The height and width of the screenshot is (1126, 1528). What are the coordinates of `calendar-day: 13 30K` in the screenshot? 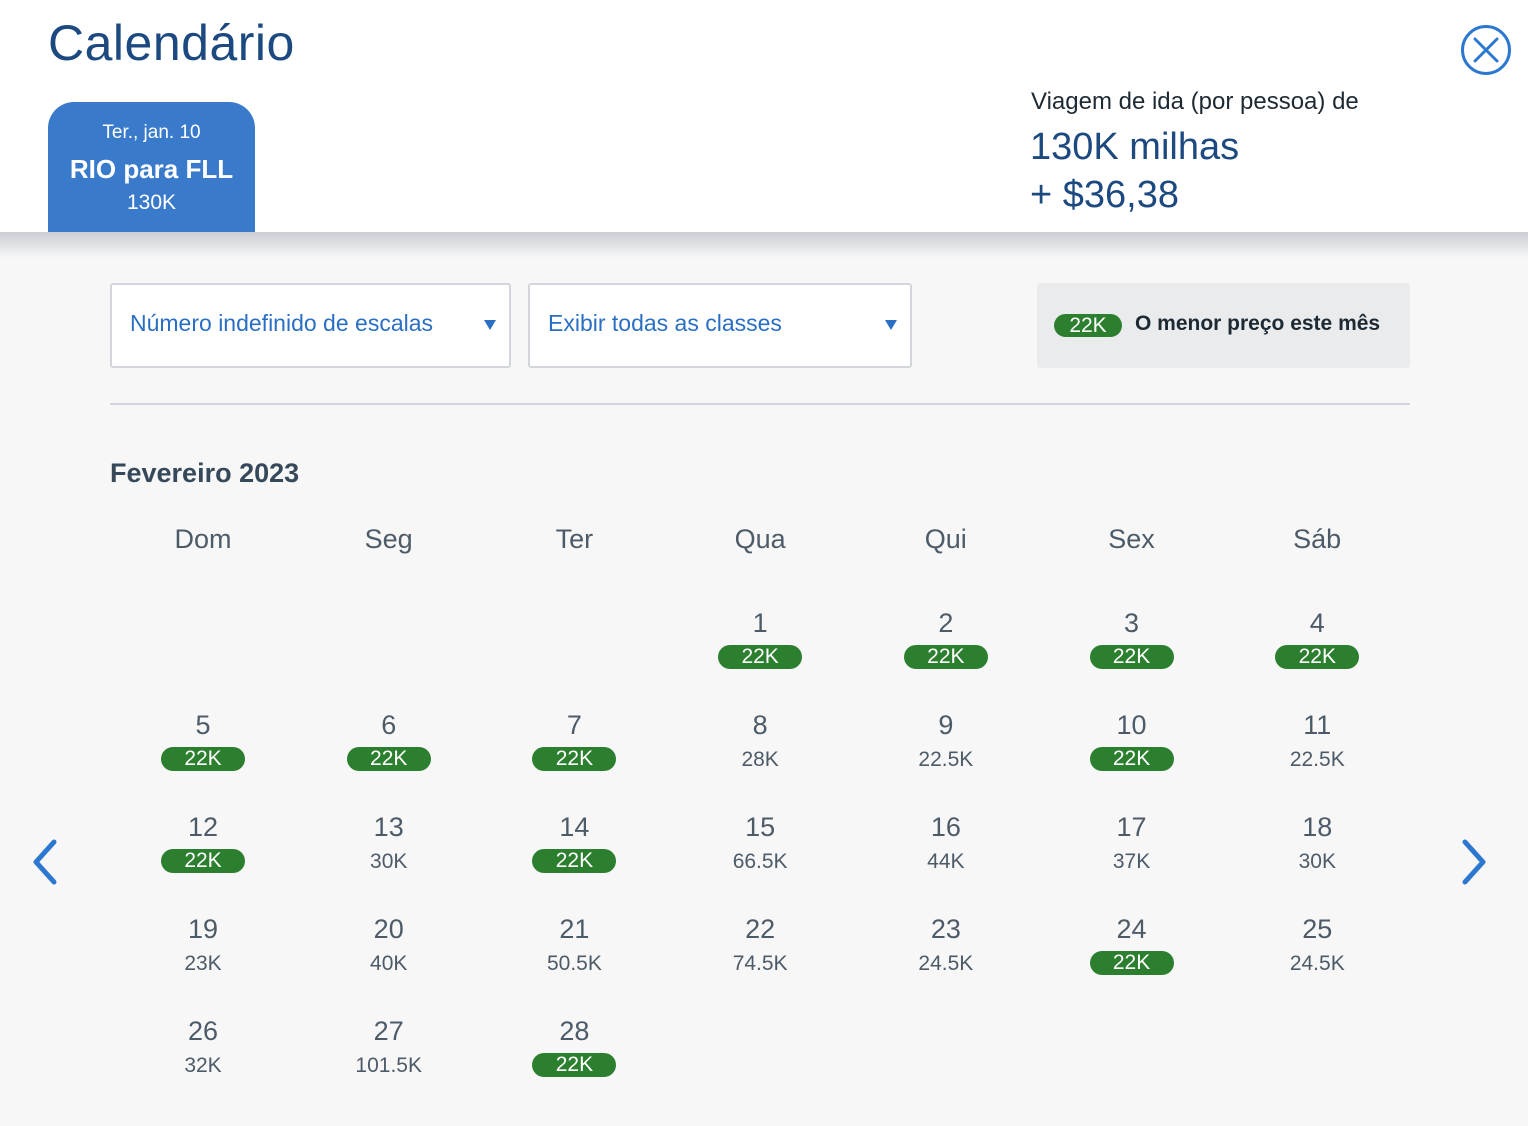 It's located at (389, 858).